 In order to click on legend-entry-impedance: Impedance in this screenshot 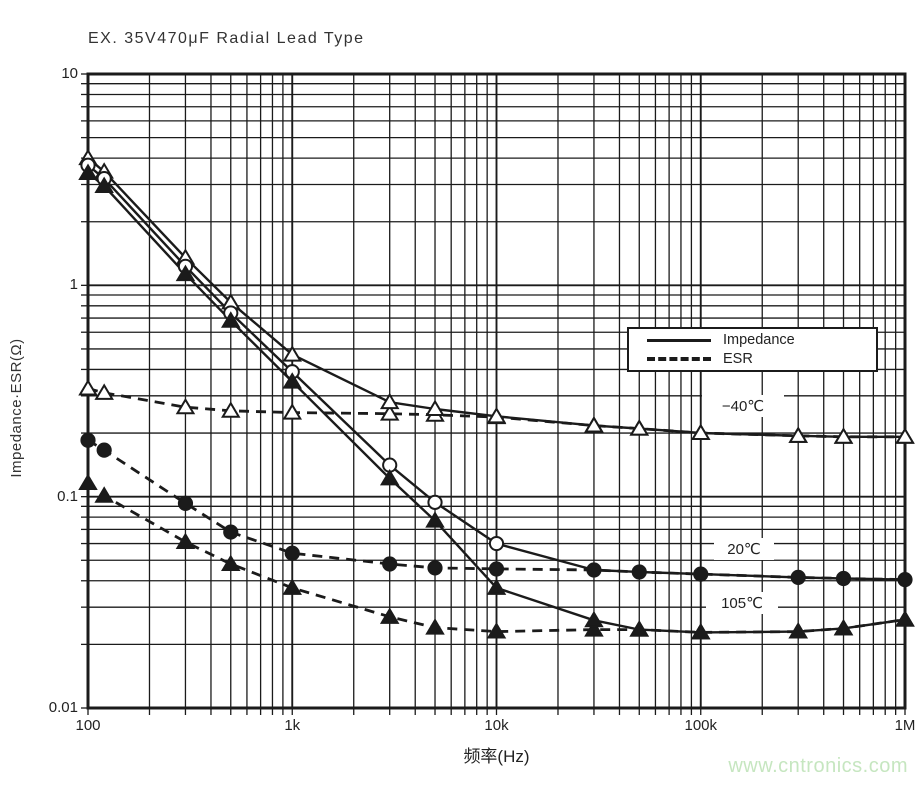, I will do `click(761, 340)`.